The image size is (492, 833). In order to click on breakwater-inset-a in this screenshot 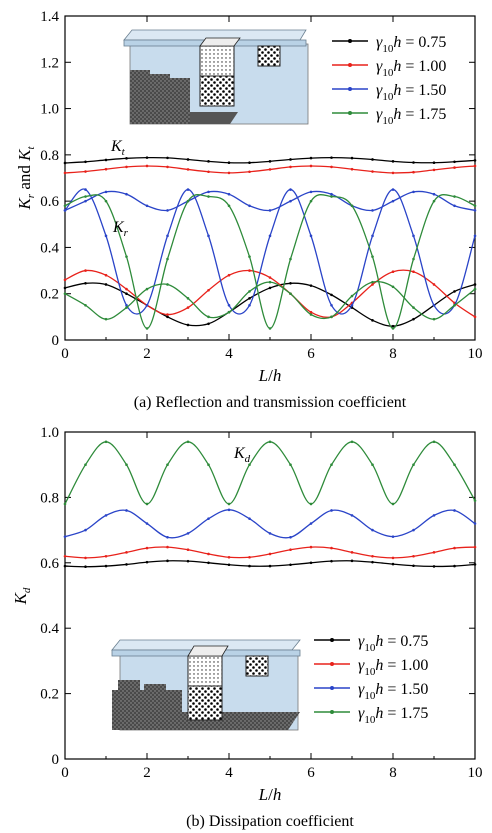, I will do `click(216, 77)`.